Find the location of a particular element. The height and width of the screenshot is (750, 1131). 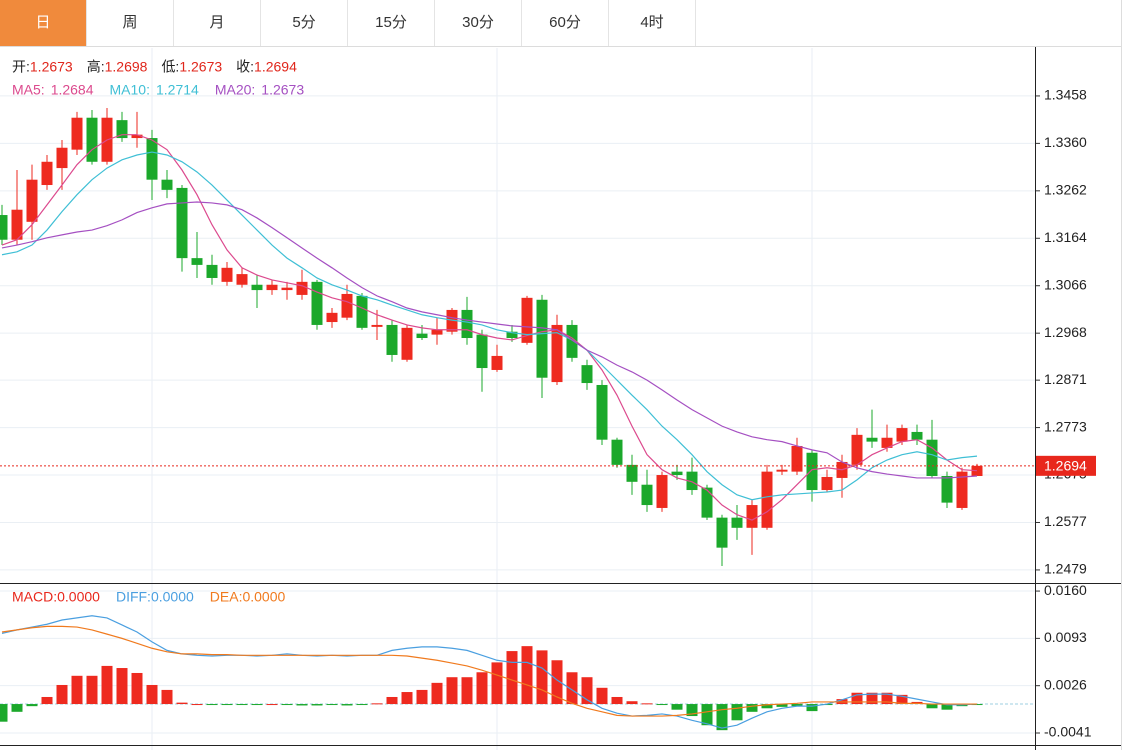

y-tick-label: 1.2871 is located at coordinates (1065, 379).